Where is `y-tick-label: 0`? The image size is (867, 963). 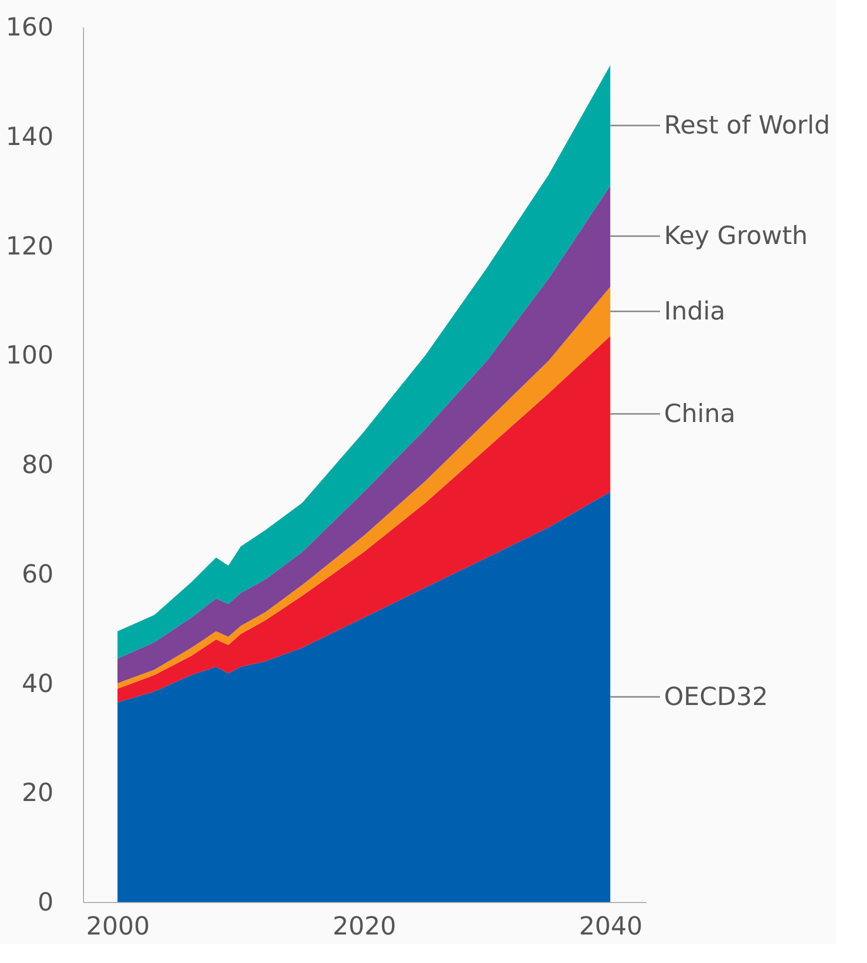
y-tick-label: 0 is located at coordinates (46, 902).